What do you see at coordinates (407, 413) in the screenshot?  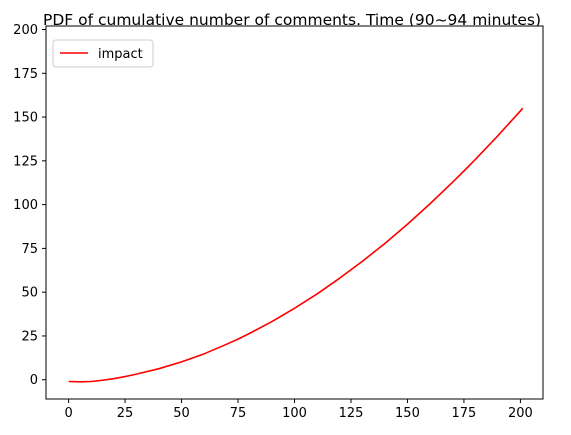 I see `x-tick-label: 150` at bounding box center [407, 413].